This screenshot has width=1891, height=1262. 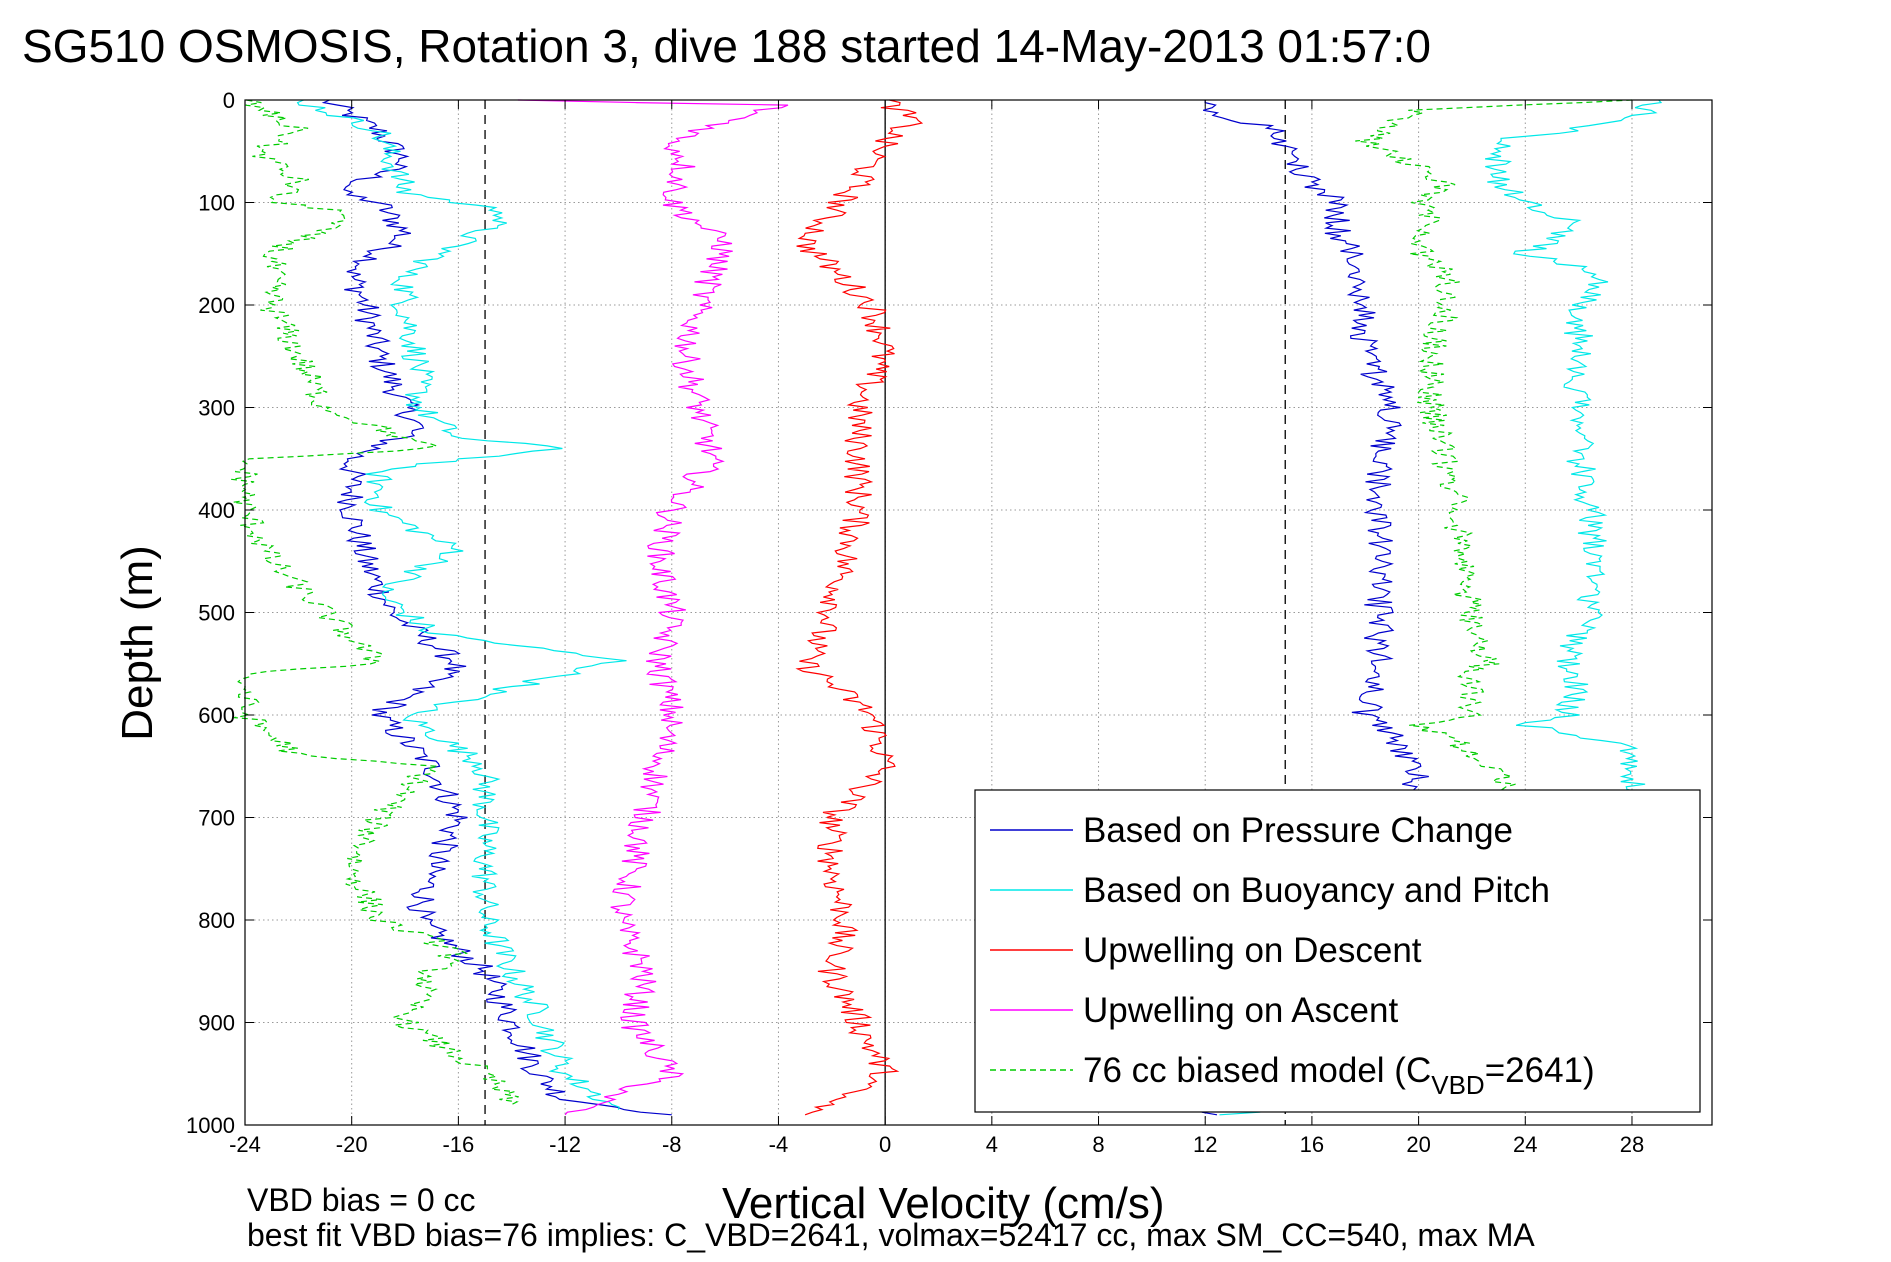 I want to click on y-tick-label: 300, so click(x=216, y=408).